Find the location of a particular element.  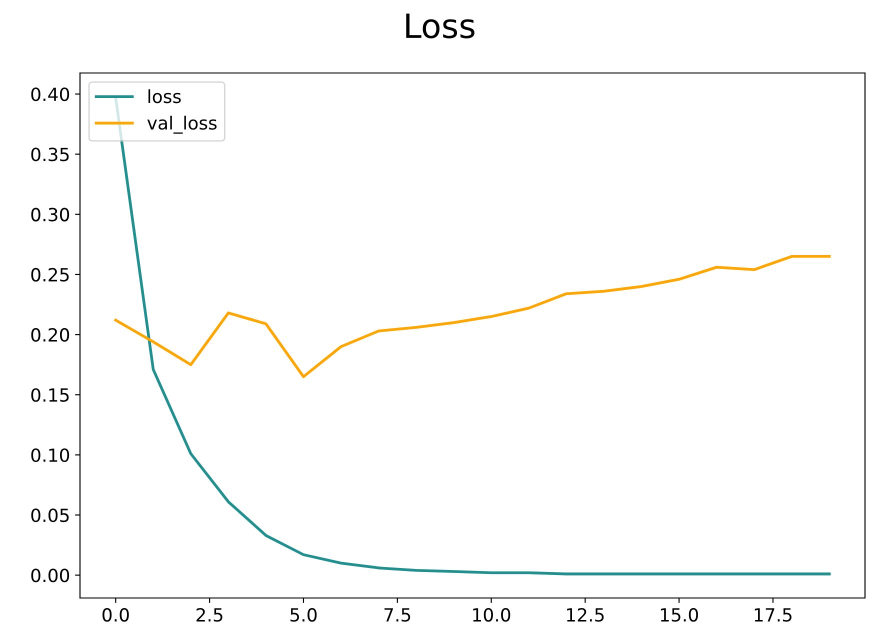

x-tick-label: 15.0 is located at coordinates (679, 615).